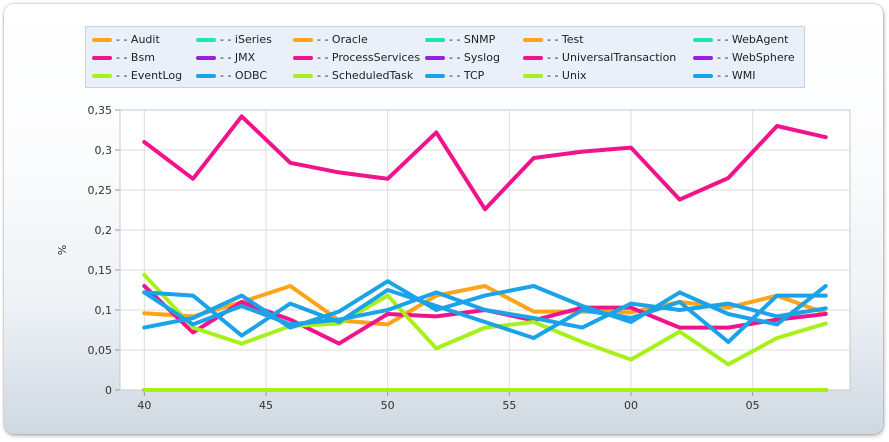 The width and height of the screenshot is (889, 442). I want to click on legend-item-websphere: - - WebSphere, so click(744, 57).